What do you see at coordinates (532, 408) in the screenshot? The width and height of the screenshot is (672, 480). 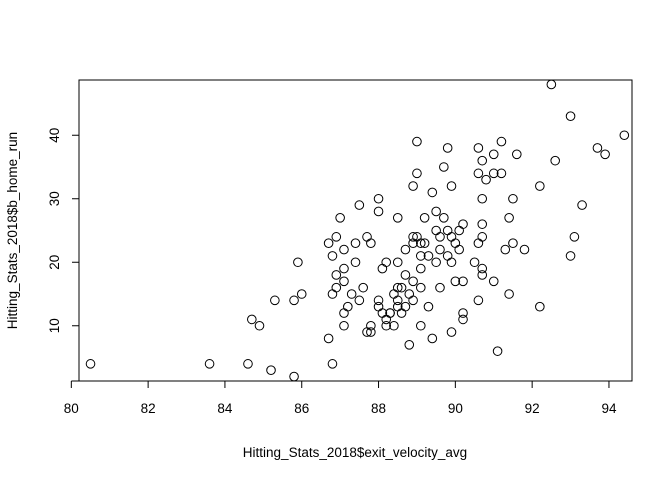 I see `x-tick-label: 92` at bounding box center [532, 408].